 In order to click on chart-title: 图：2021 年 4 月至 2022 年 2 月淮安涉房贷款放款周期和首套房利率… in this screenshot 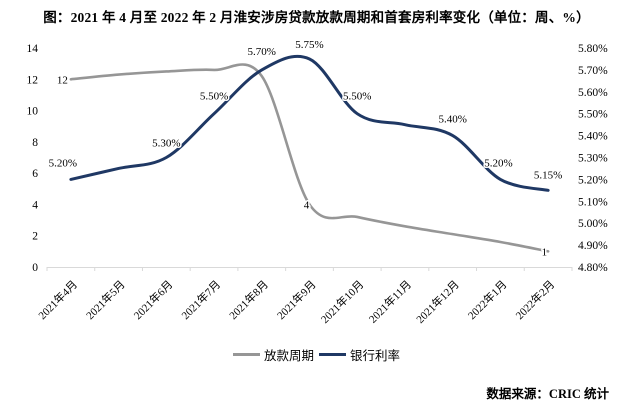, I will do `click(316, 17)`.